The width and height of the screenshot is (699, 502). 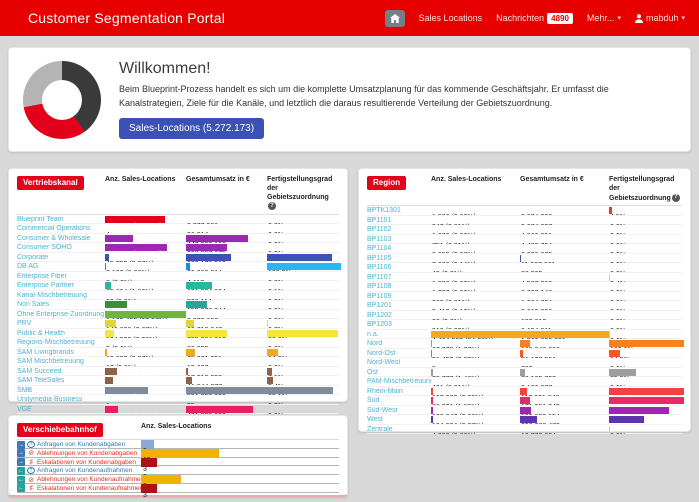 I want to click on row-link: BPTK1301, so click(x=384, y=211).